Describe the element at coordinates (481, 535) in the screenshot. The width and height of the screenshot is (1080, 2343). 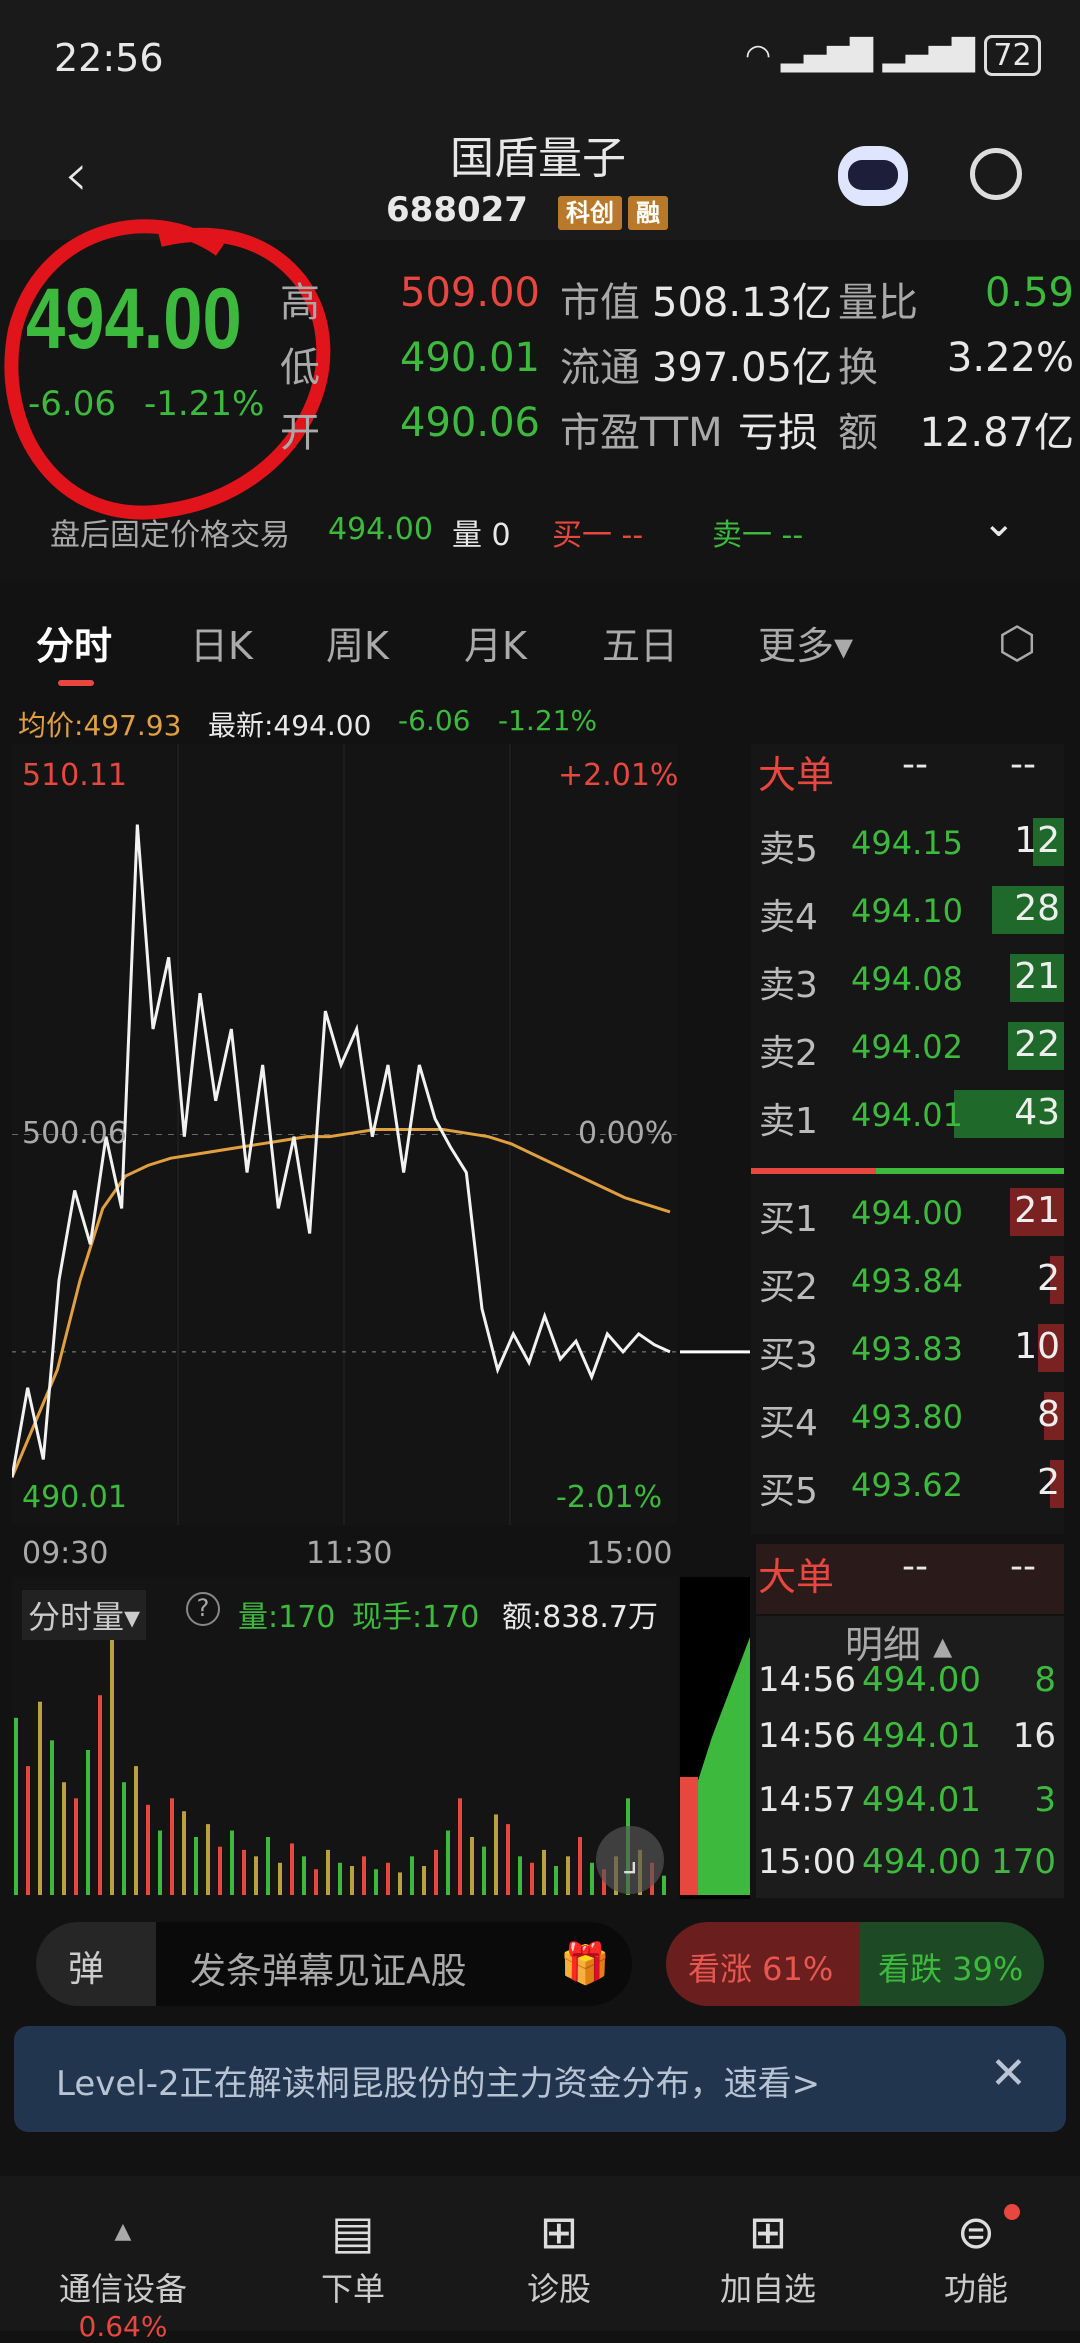
I see `after-hours-volume: 量 0` at that location.